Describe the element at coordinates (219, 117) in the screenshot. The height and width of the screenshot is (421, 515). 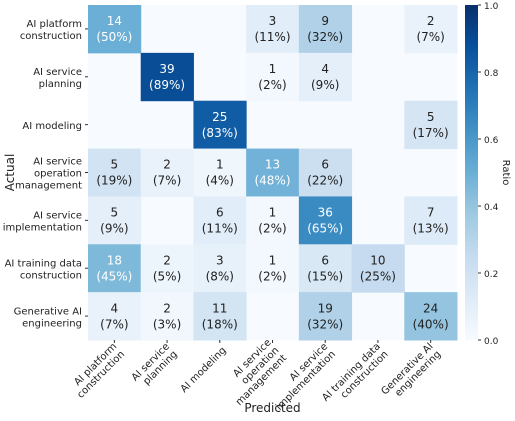
I see `cell-count: 25` at that location.